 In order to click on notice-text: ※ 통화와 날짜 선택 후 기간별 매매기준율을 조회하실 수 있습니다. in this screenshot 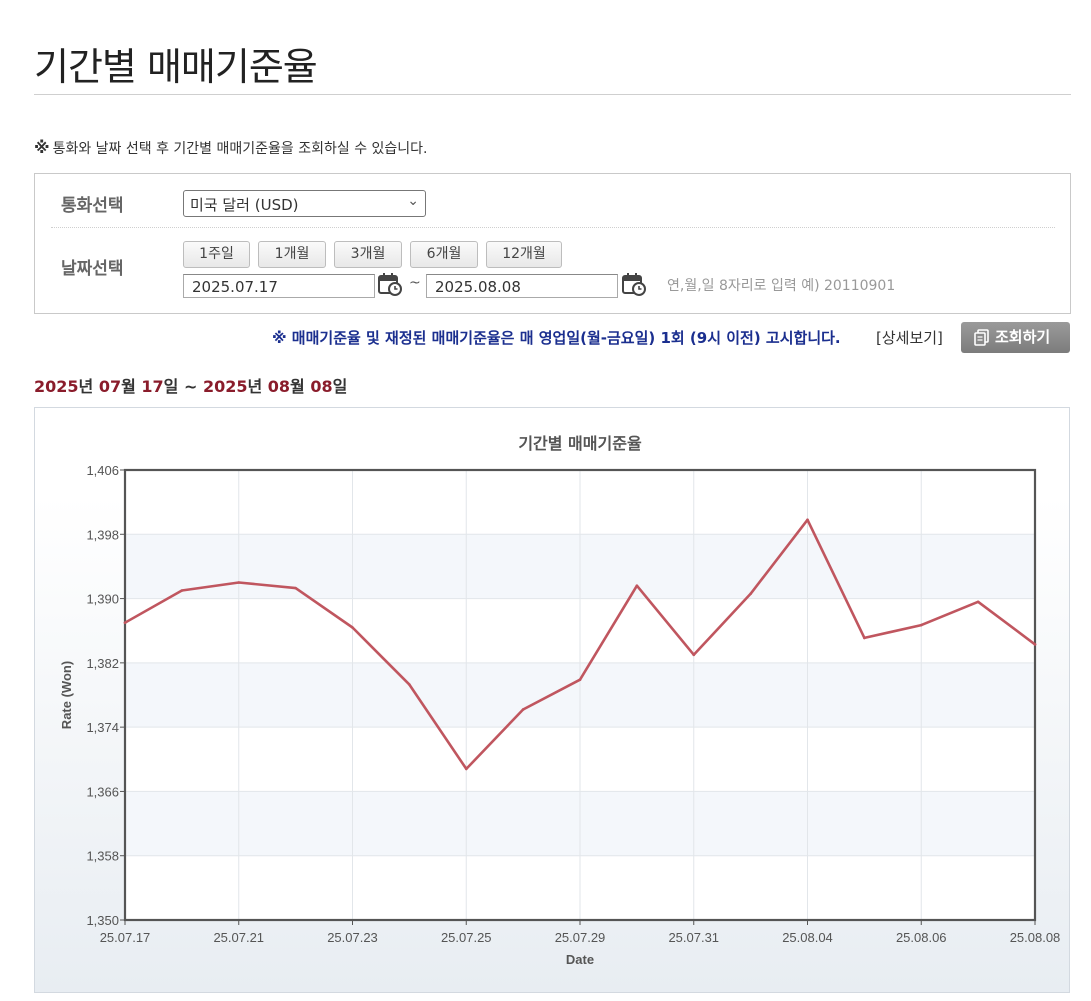, I will do `click(231, 148)`.